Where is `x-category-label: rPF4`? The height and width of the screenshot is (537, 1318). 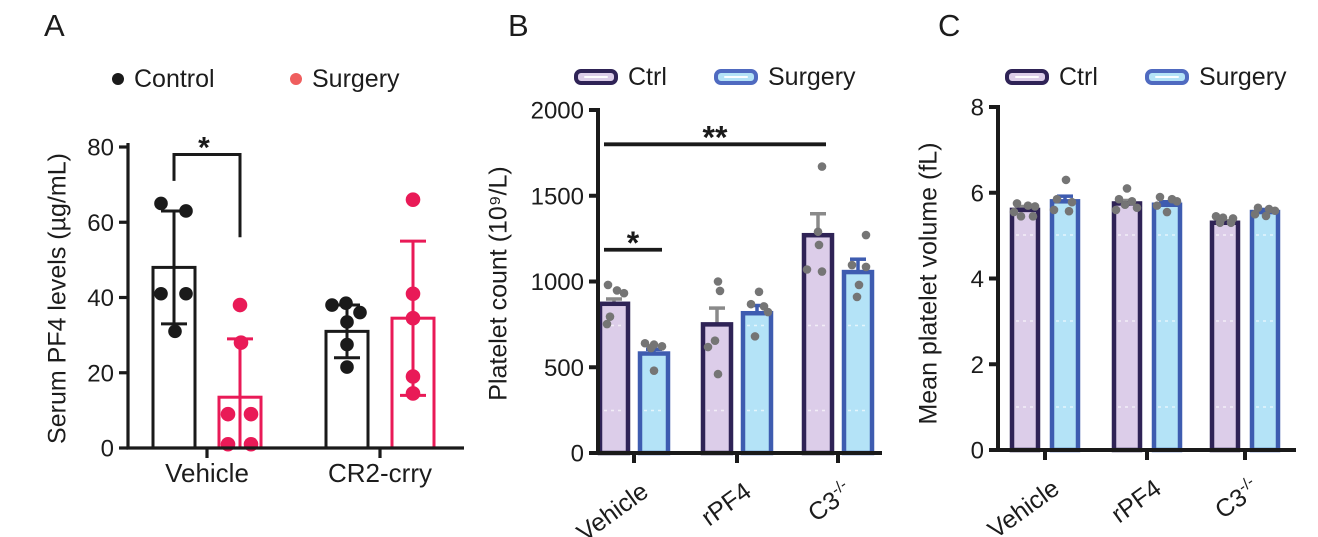
x-category-label: rPF4 is located at coordinates (1136, 501).